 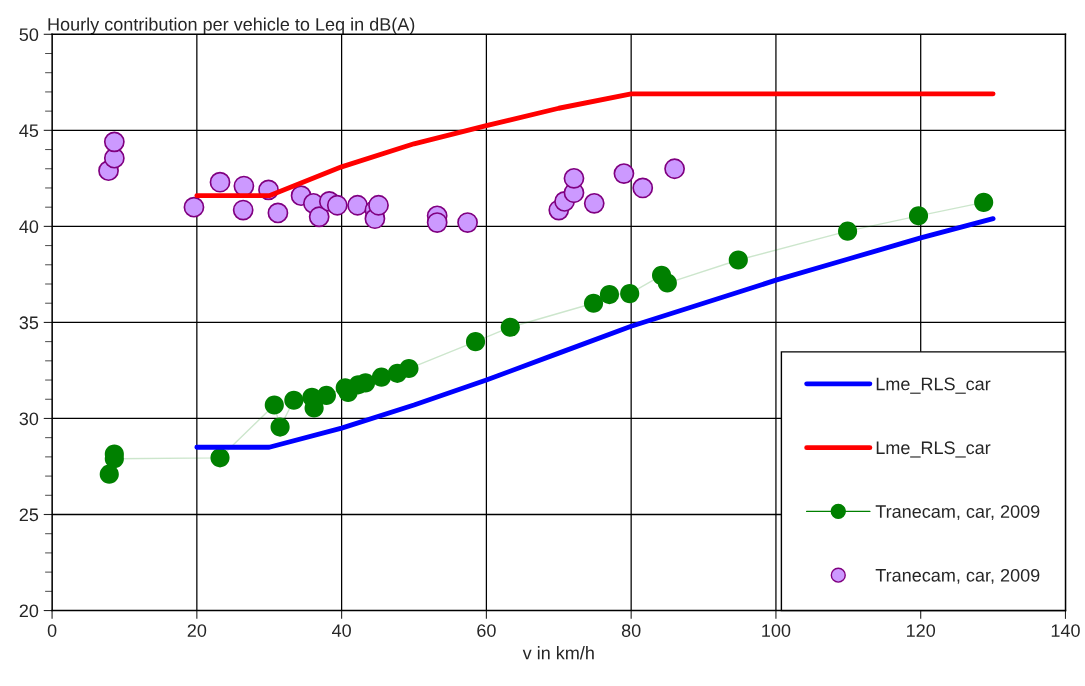 What do you see at coordinates (29, 35) in the screenshot?
I see `y-tick-label: 50` at bounding box center [29, 35].